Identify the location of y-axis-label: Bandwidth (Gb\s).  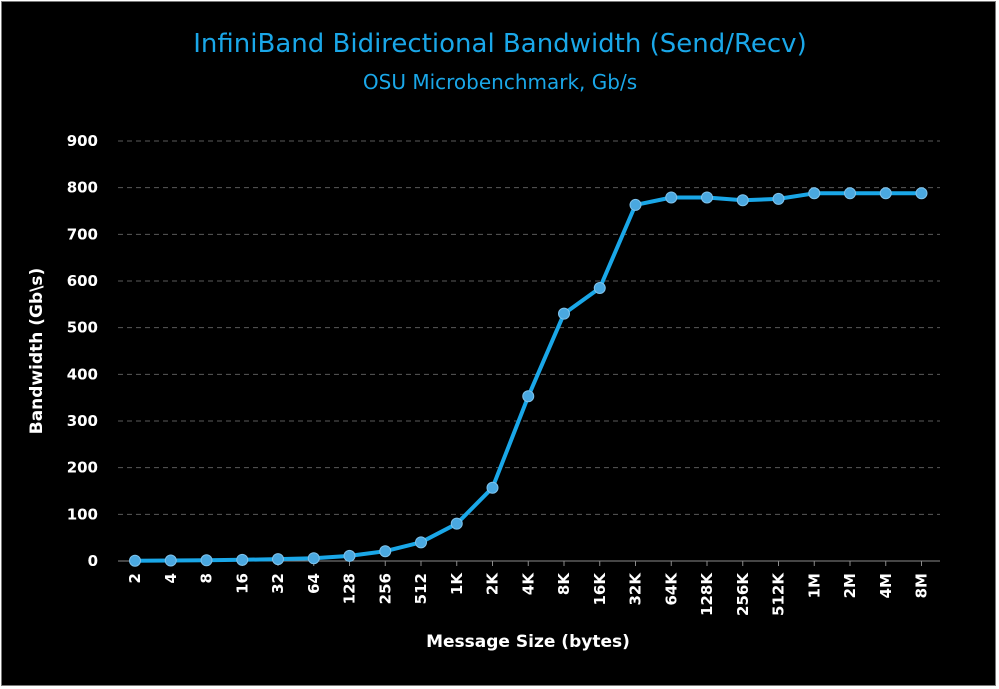
(37, 351).